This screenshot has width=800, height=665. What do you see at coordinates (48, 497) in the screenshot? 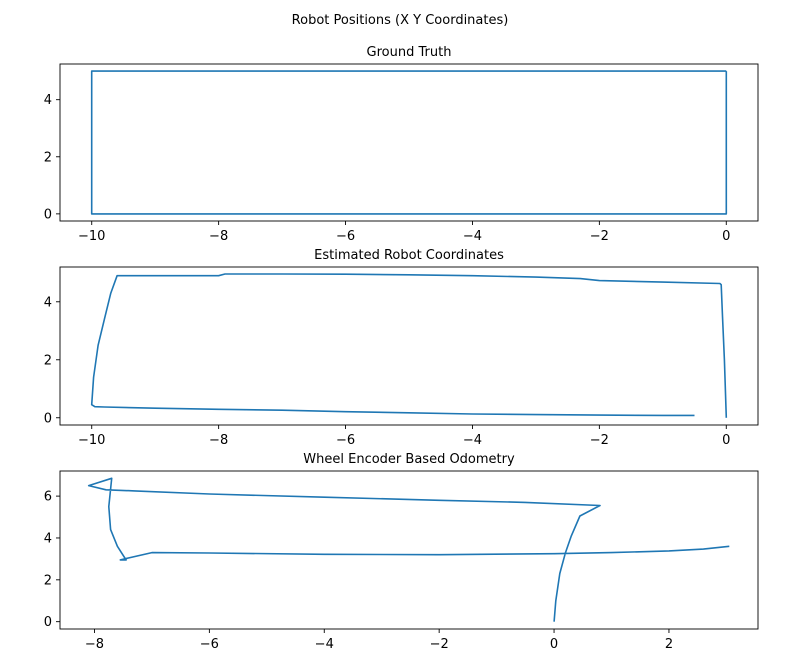
I see `y-tick-label: 6` at bounding box center [48, 497].